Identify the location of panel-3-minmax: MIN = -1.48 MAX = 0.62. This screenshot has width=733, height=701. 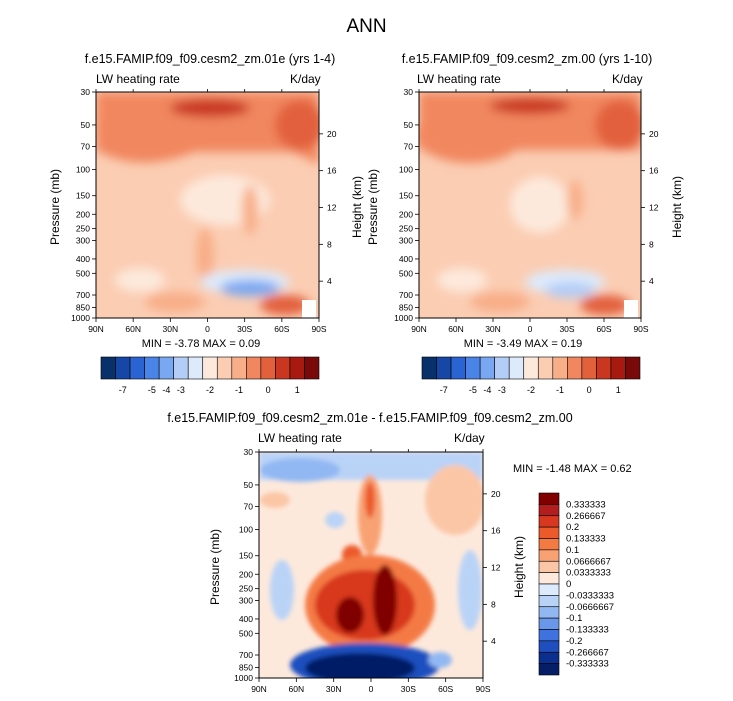
(572, 469).